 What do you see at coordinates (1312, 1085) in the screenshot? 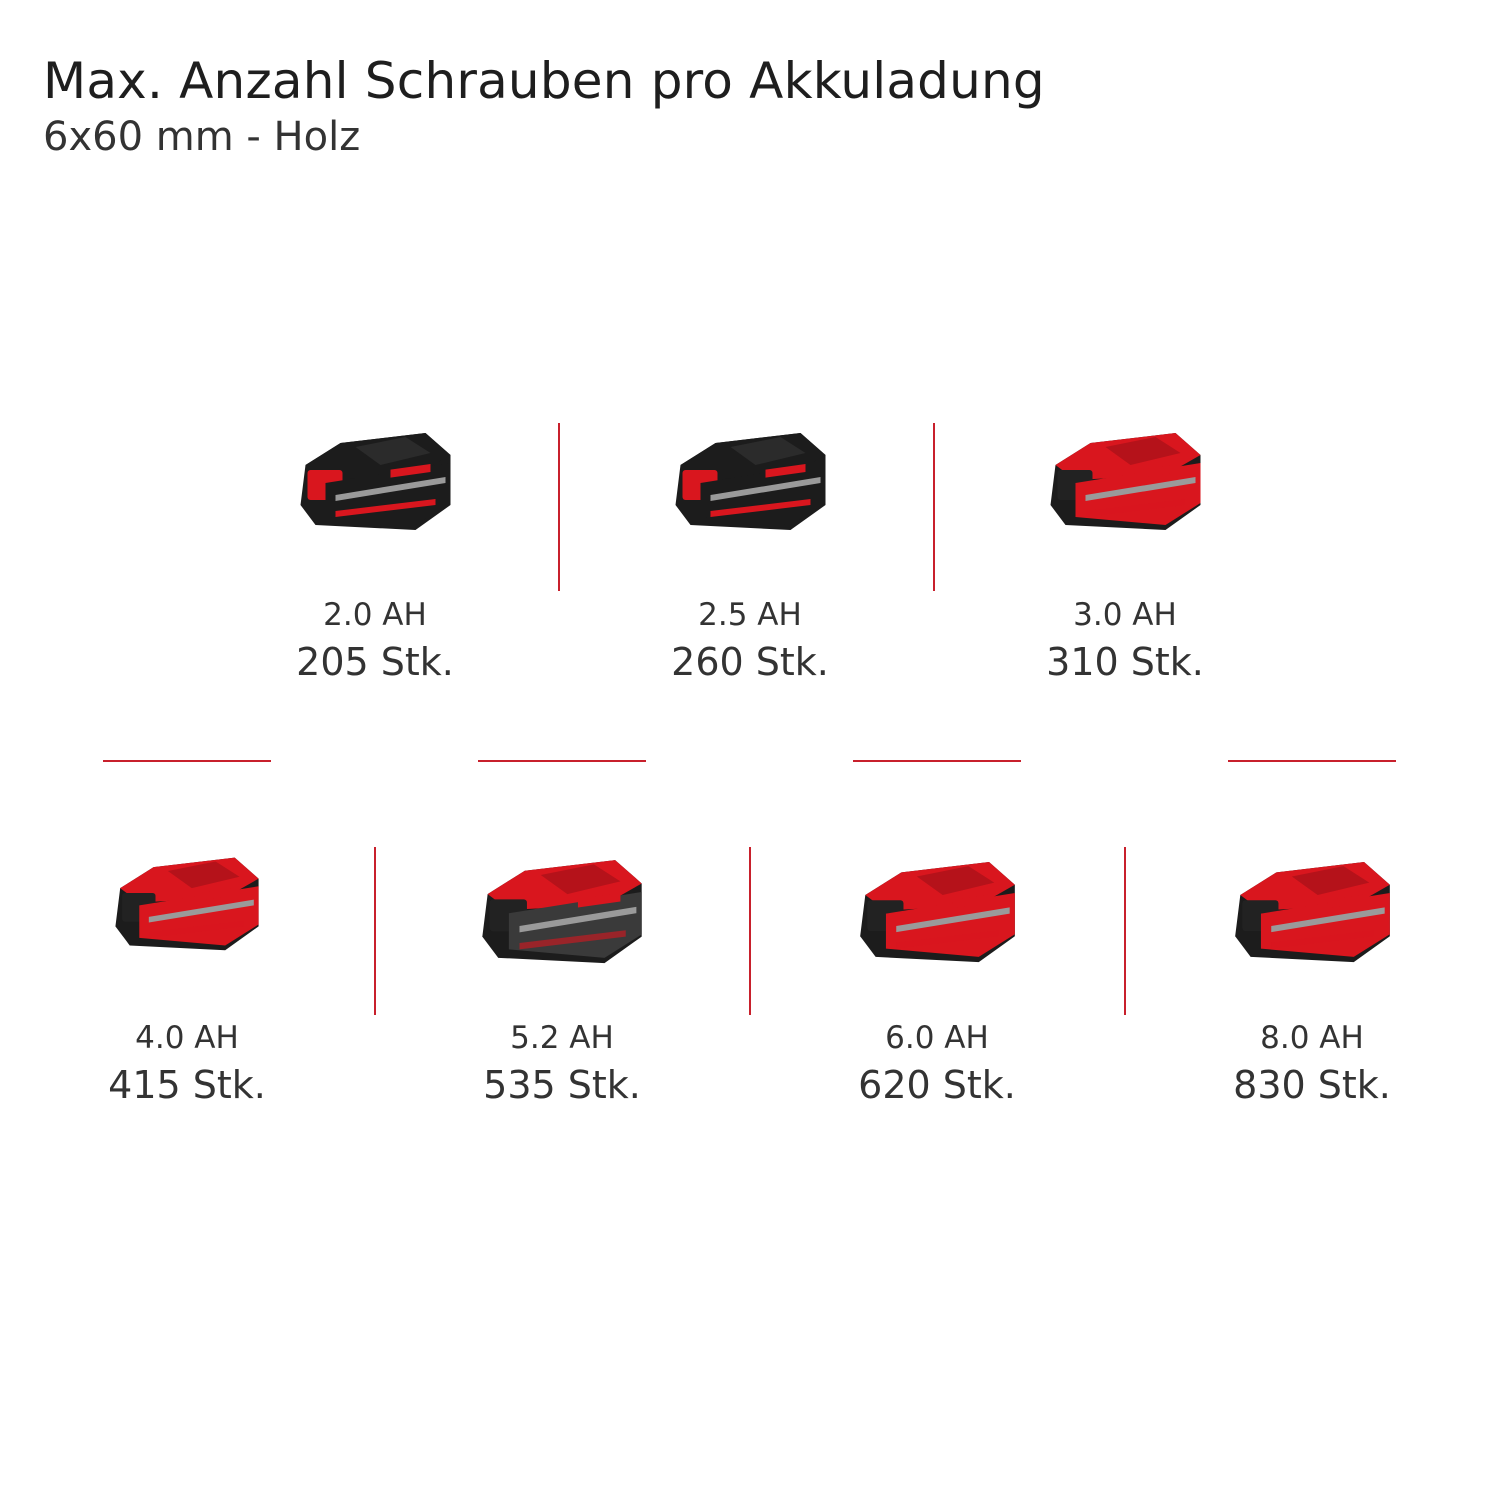
I see `screw-count: 830 Stk.` at bounding box center [1312, 1085].